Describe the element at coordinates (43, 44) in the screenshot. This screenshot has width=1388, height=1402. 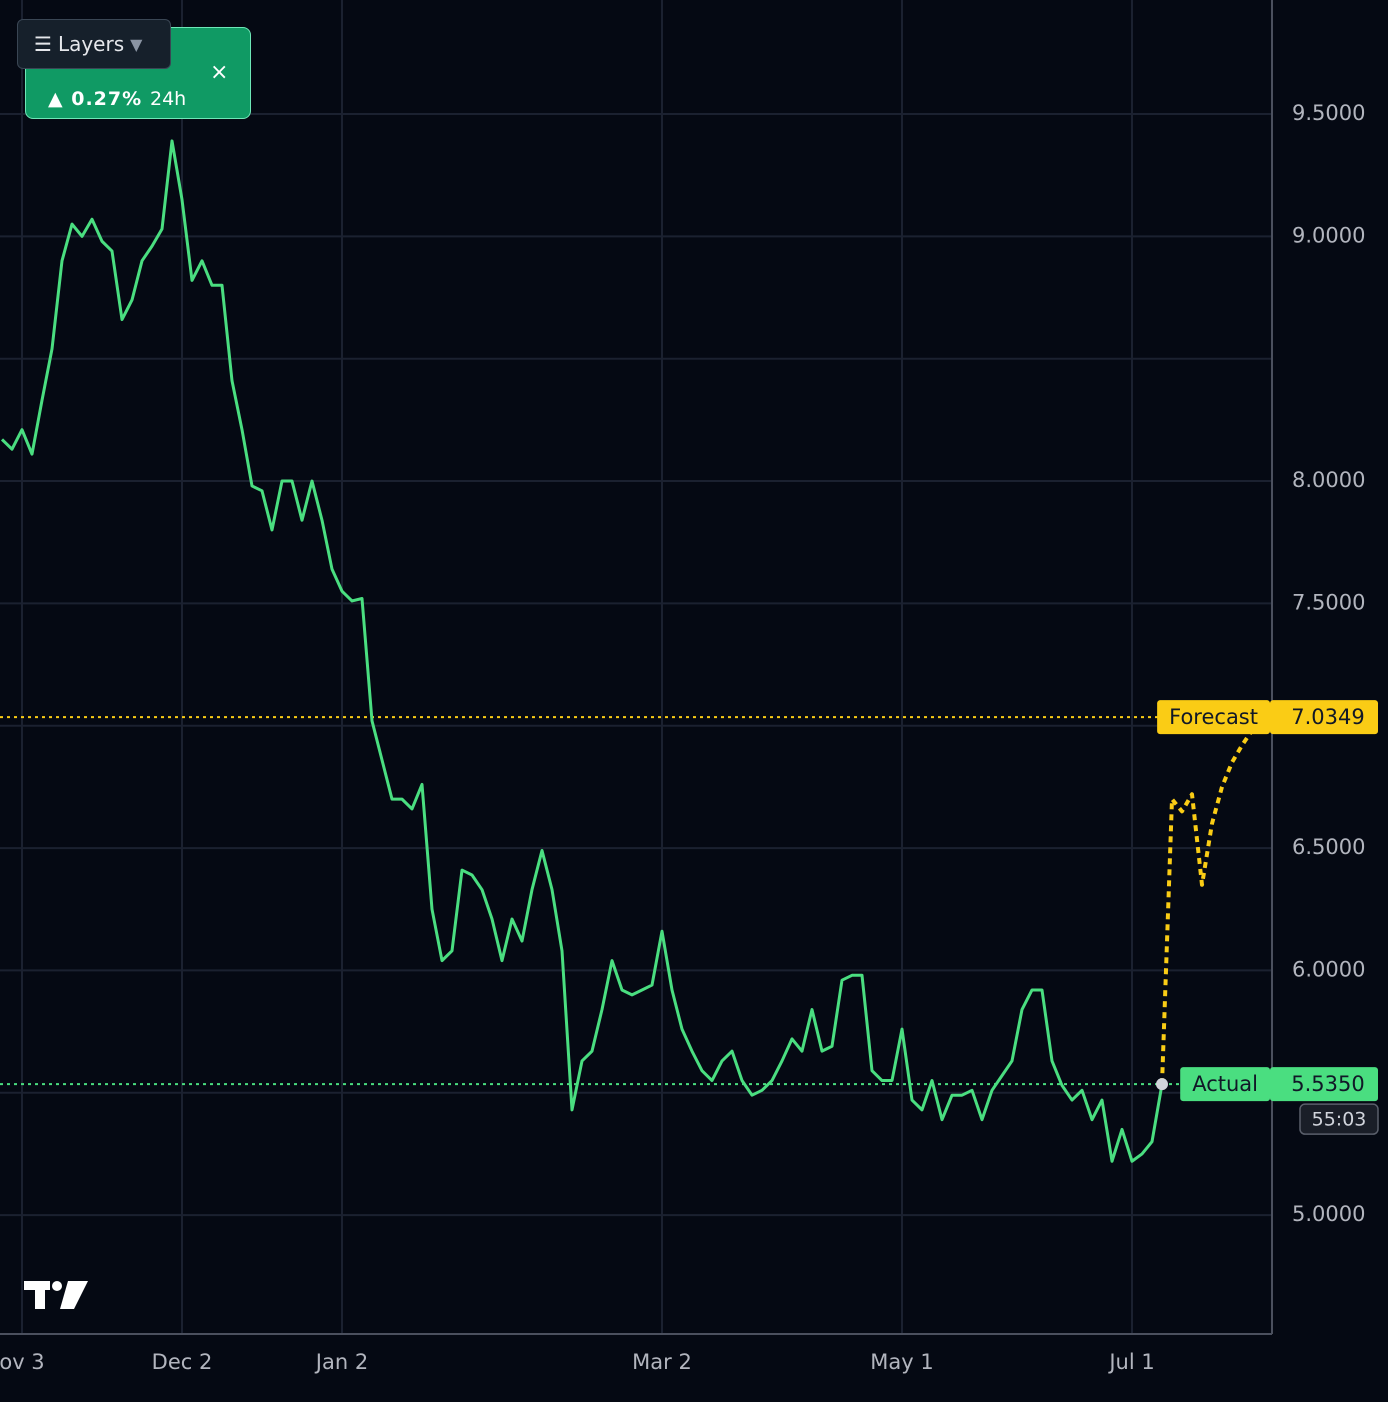
I see `menu-icon: ☰` at that location.